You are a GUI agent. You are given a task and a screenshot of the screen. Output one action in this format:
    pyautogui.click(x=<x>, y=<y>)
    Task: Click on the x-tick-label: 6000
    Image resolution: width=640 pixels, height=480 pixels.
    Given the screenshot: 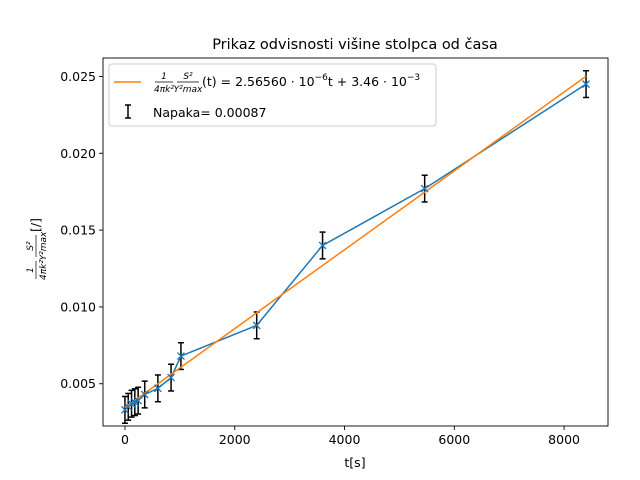 What is the action you would take?
    pyautogui.click(x=454, y=439)
    